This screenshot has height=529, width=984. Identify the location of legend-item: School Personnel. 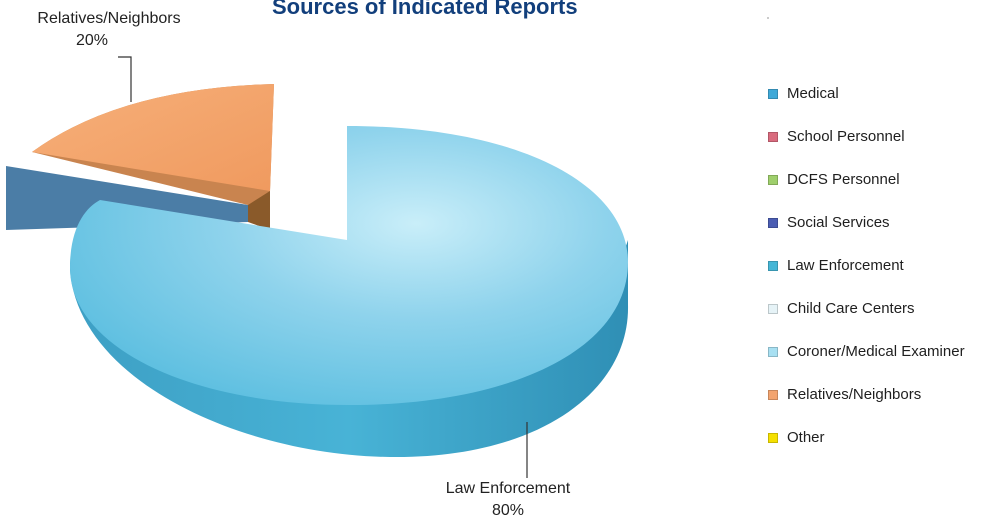
(875, 136).